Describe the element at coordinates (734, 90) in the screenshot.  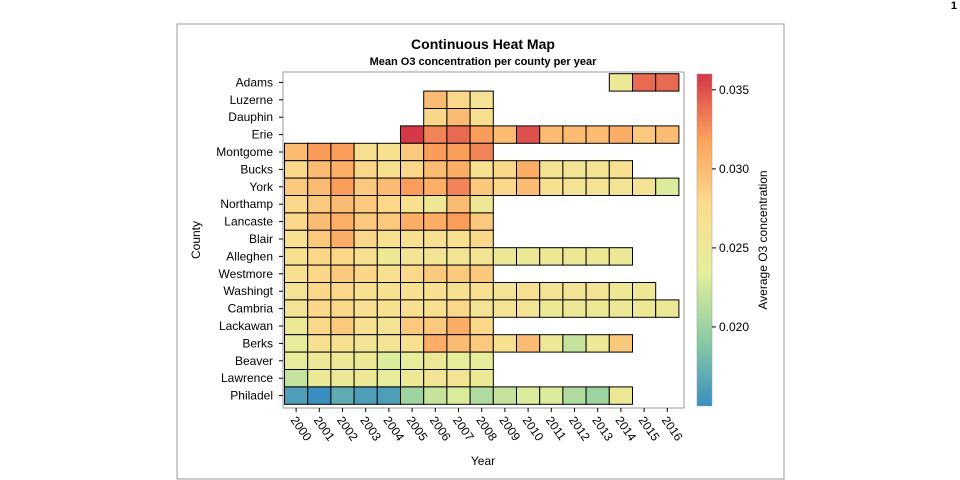
I see `colorbar-tick-label: 0.035` at that location.